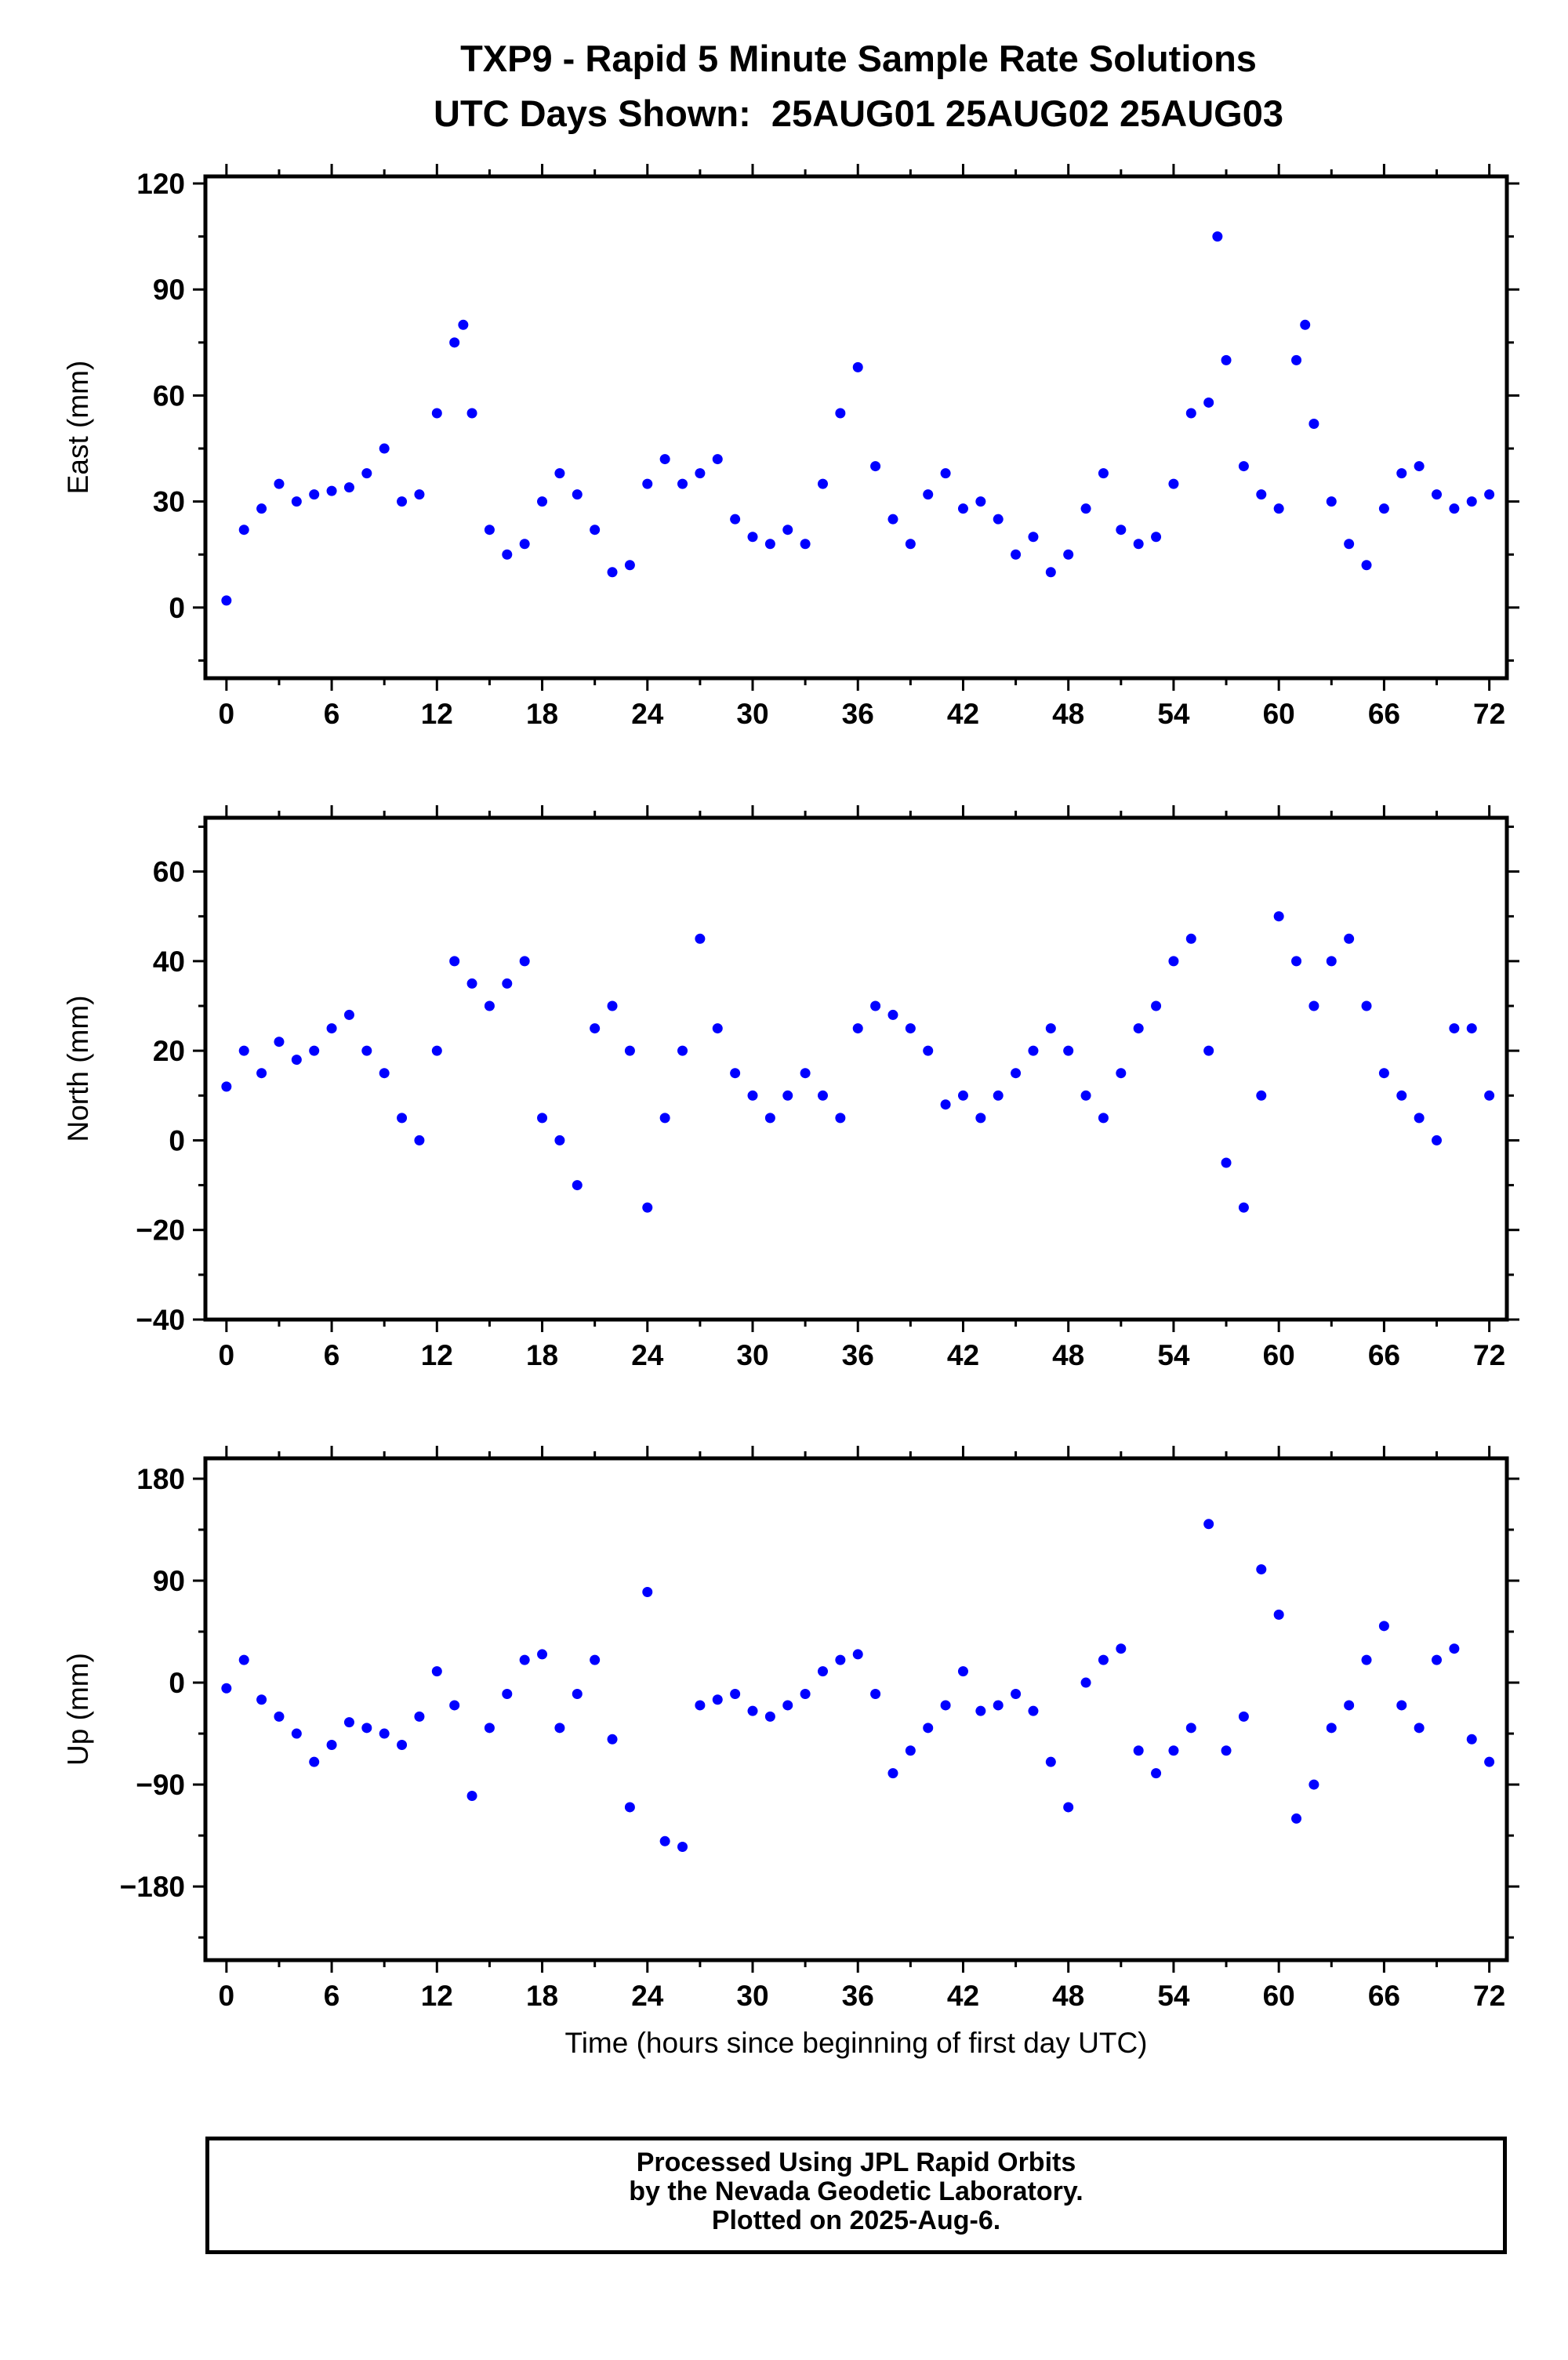 This screenshot has height=2360, width=1568. What do you see at coordinates (169, 872) in the screenshot?
I see `north-y-tick-label: 60` at bounding box center [169, 872].